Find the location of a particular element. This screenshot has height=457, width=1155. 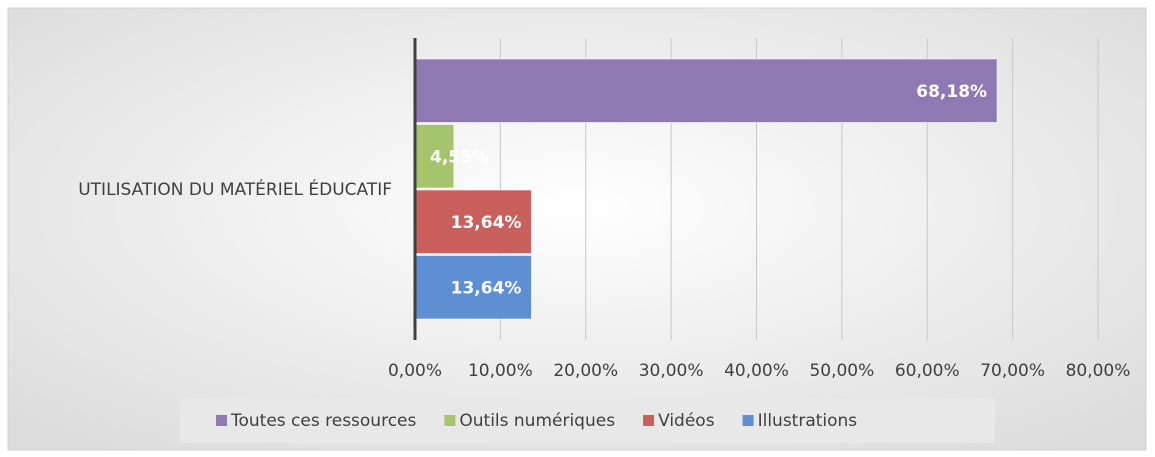

value-label: 4,55% is located at coordinates (459, 157).